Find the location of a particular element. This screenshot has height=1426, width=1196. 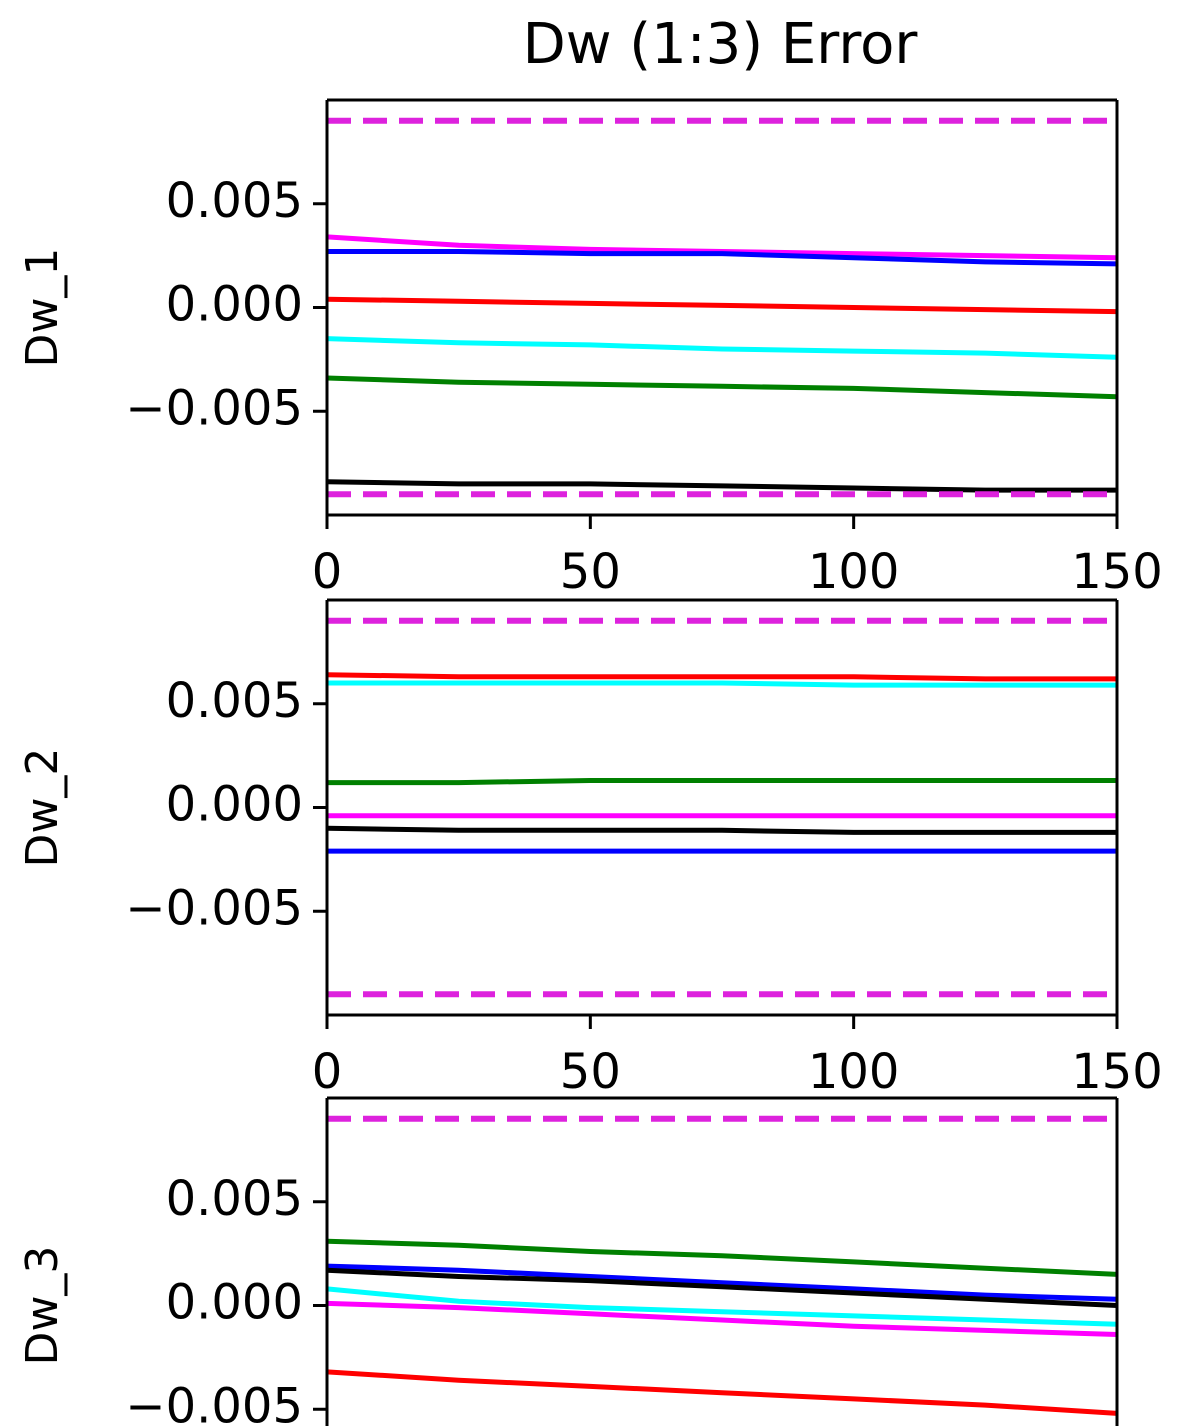

y-axis-label: Dw_3 is located at coordinates (42, 1306).